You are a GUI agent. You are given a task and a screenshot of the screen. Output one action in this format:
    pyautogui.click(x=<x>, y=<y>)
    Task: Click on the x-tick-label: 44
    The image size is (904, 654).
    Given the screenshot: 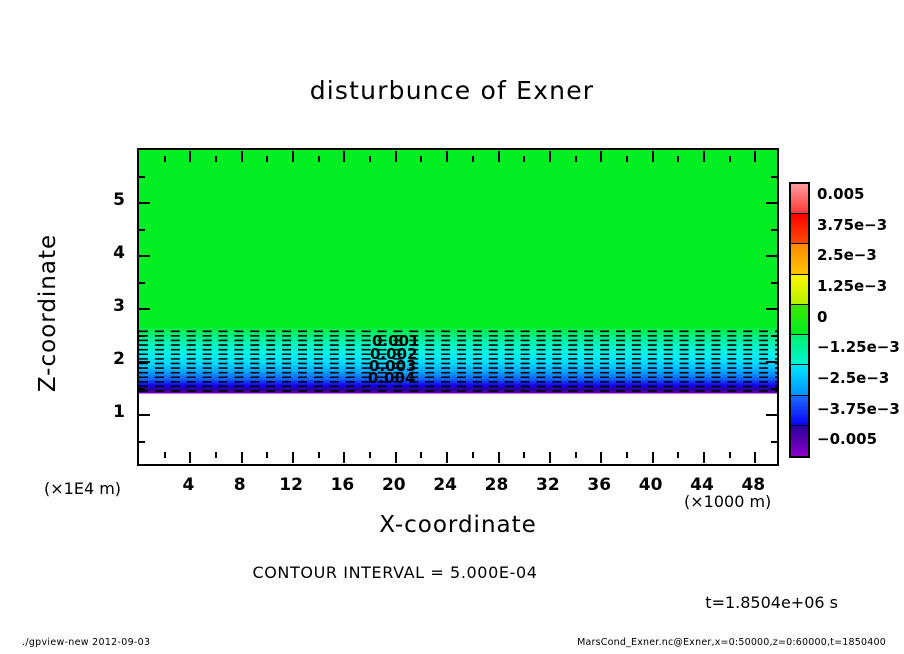 What is the action you would take?
    pyautogui.click(x=702, y=485)
    